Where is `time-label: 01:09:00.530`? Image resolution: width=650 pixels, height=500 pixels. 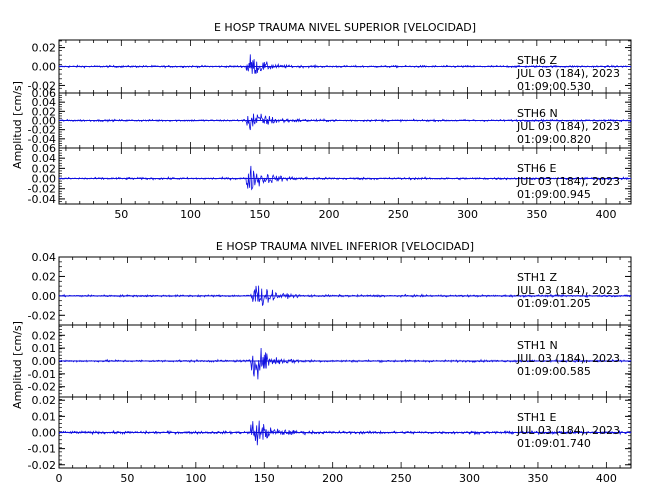
time-label: 01:09:00.530 is located at coordinates (554, 86).